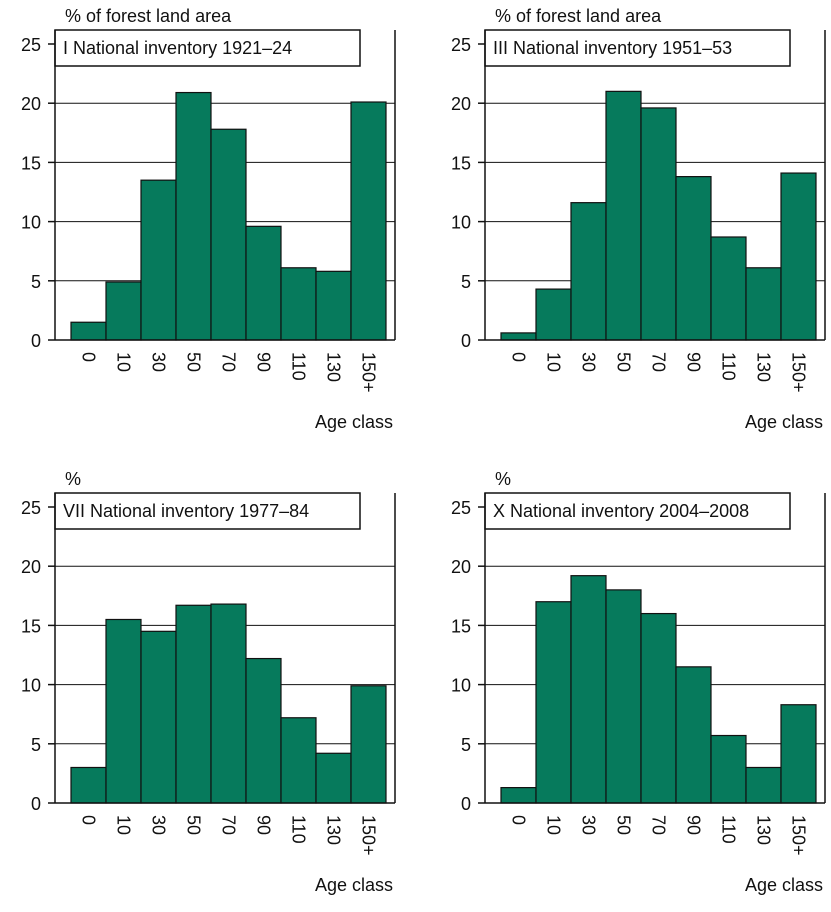 This screenshot has height=912, width=831. I want to click on chart-title: I National inventory 1921–24, so click(177, 48).